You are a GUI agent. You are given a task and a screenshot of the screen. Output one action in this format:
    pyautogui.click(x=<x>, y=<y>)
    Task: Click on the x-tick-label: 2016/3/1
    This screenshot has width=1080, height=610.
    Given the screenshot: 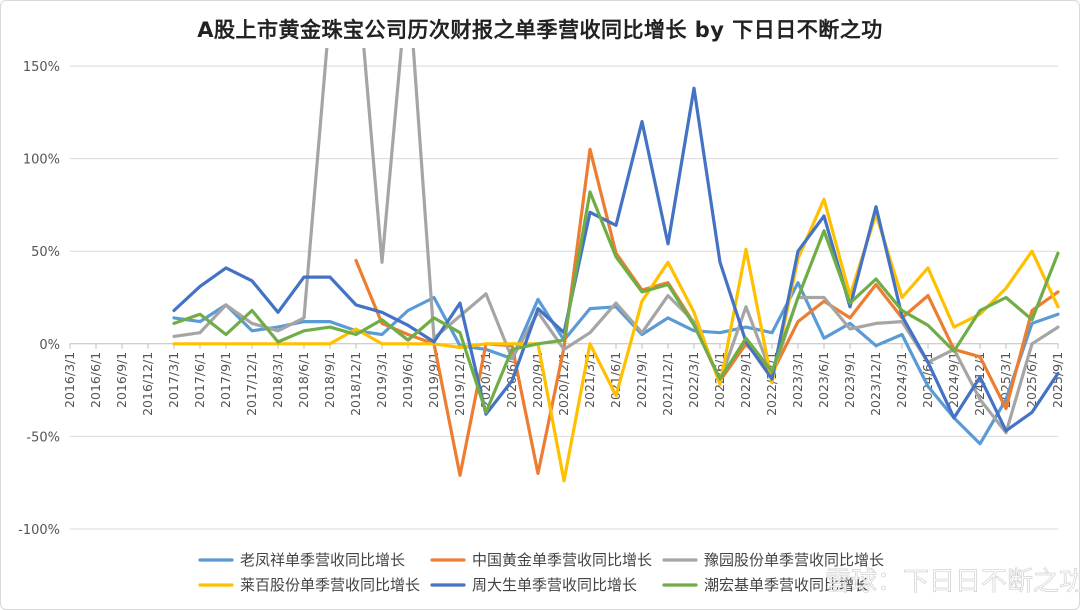 What is the action you would take?
    pyautogui.click(x=69, y=380)
    